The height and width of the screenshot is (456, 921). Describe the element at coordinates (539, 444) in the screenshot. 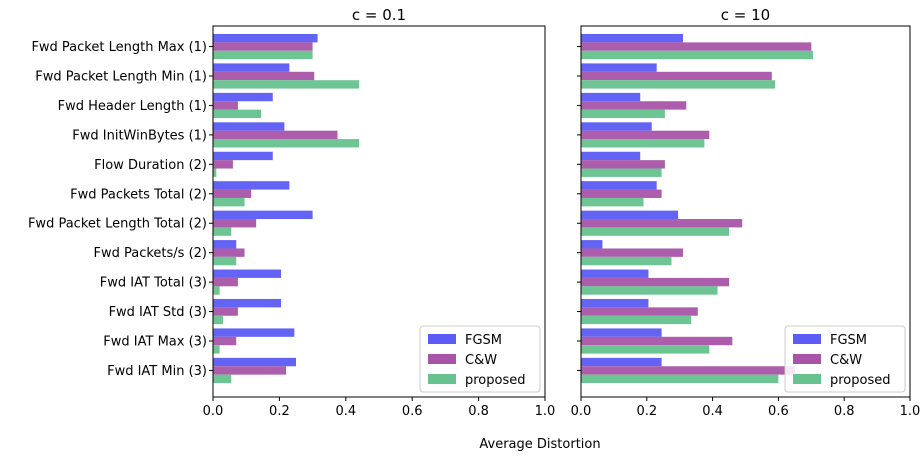

I see `x-axis-label: Average Distortion` at that location.